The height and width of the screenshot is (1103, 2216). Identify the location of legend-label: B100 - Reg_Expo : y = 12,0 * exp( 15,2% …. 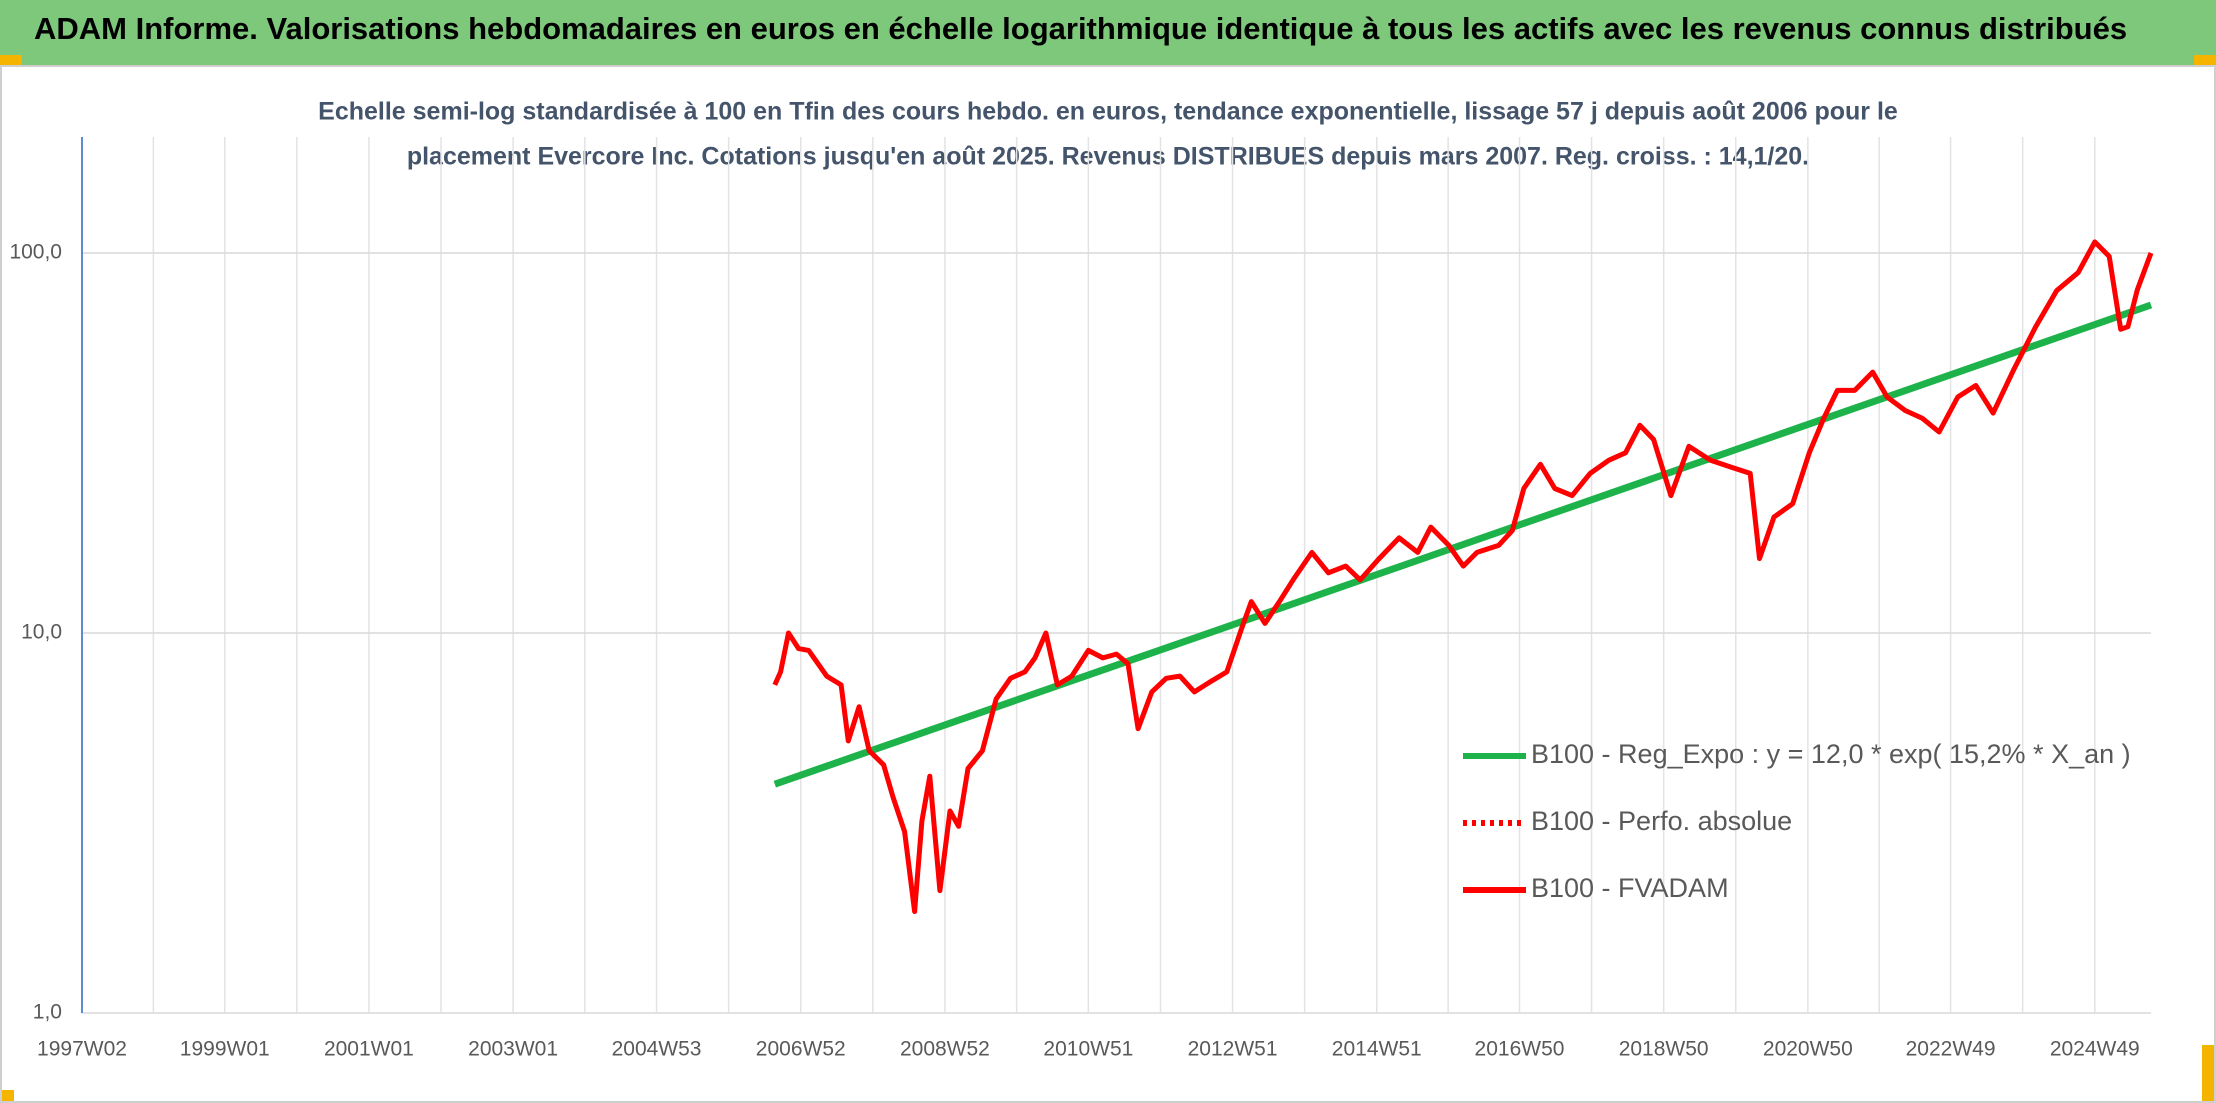
(1831, 754).